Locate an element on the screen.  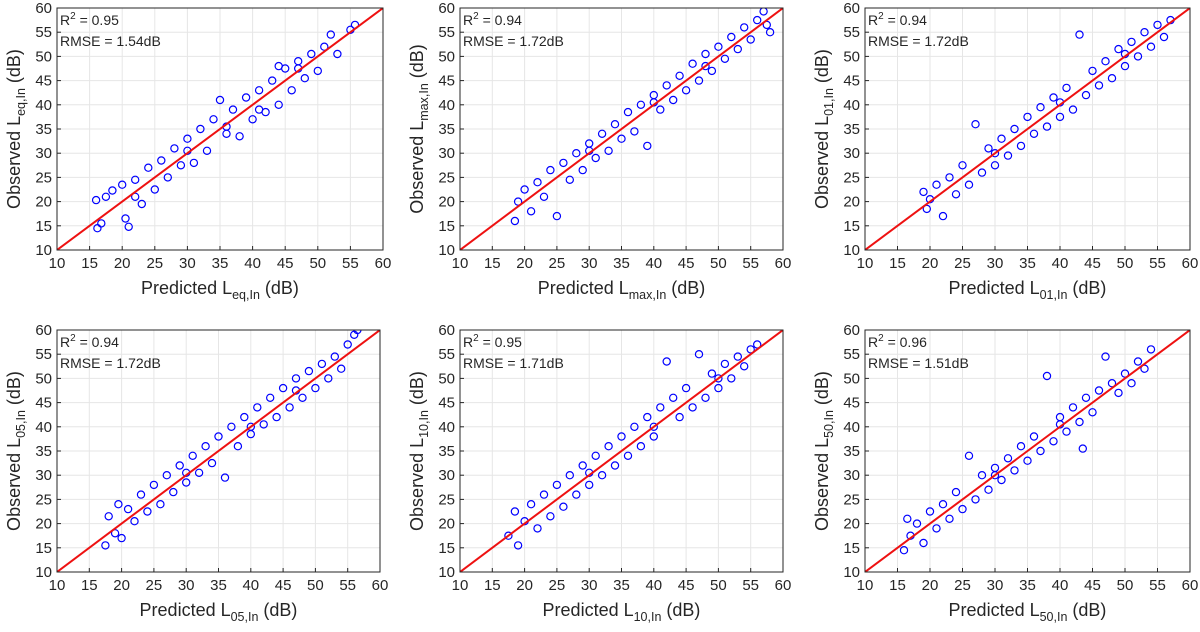
y-tick-label: 30 is located at coordinates (43, 475).